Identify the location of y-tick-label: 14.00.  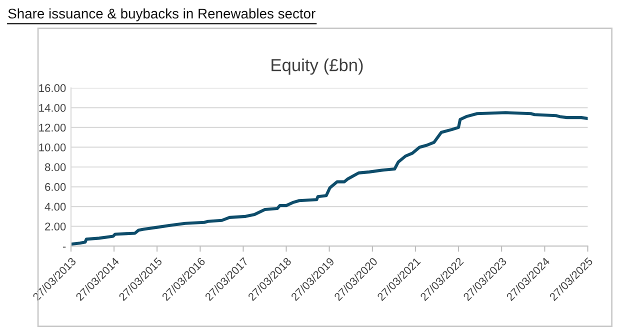
(52, 108).